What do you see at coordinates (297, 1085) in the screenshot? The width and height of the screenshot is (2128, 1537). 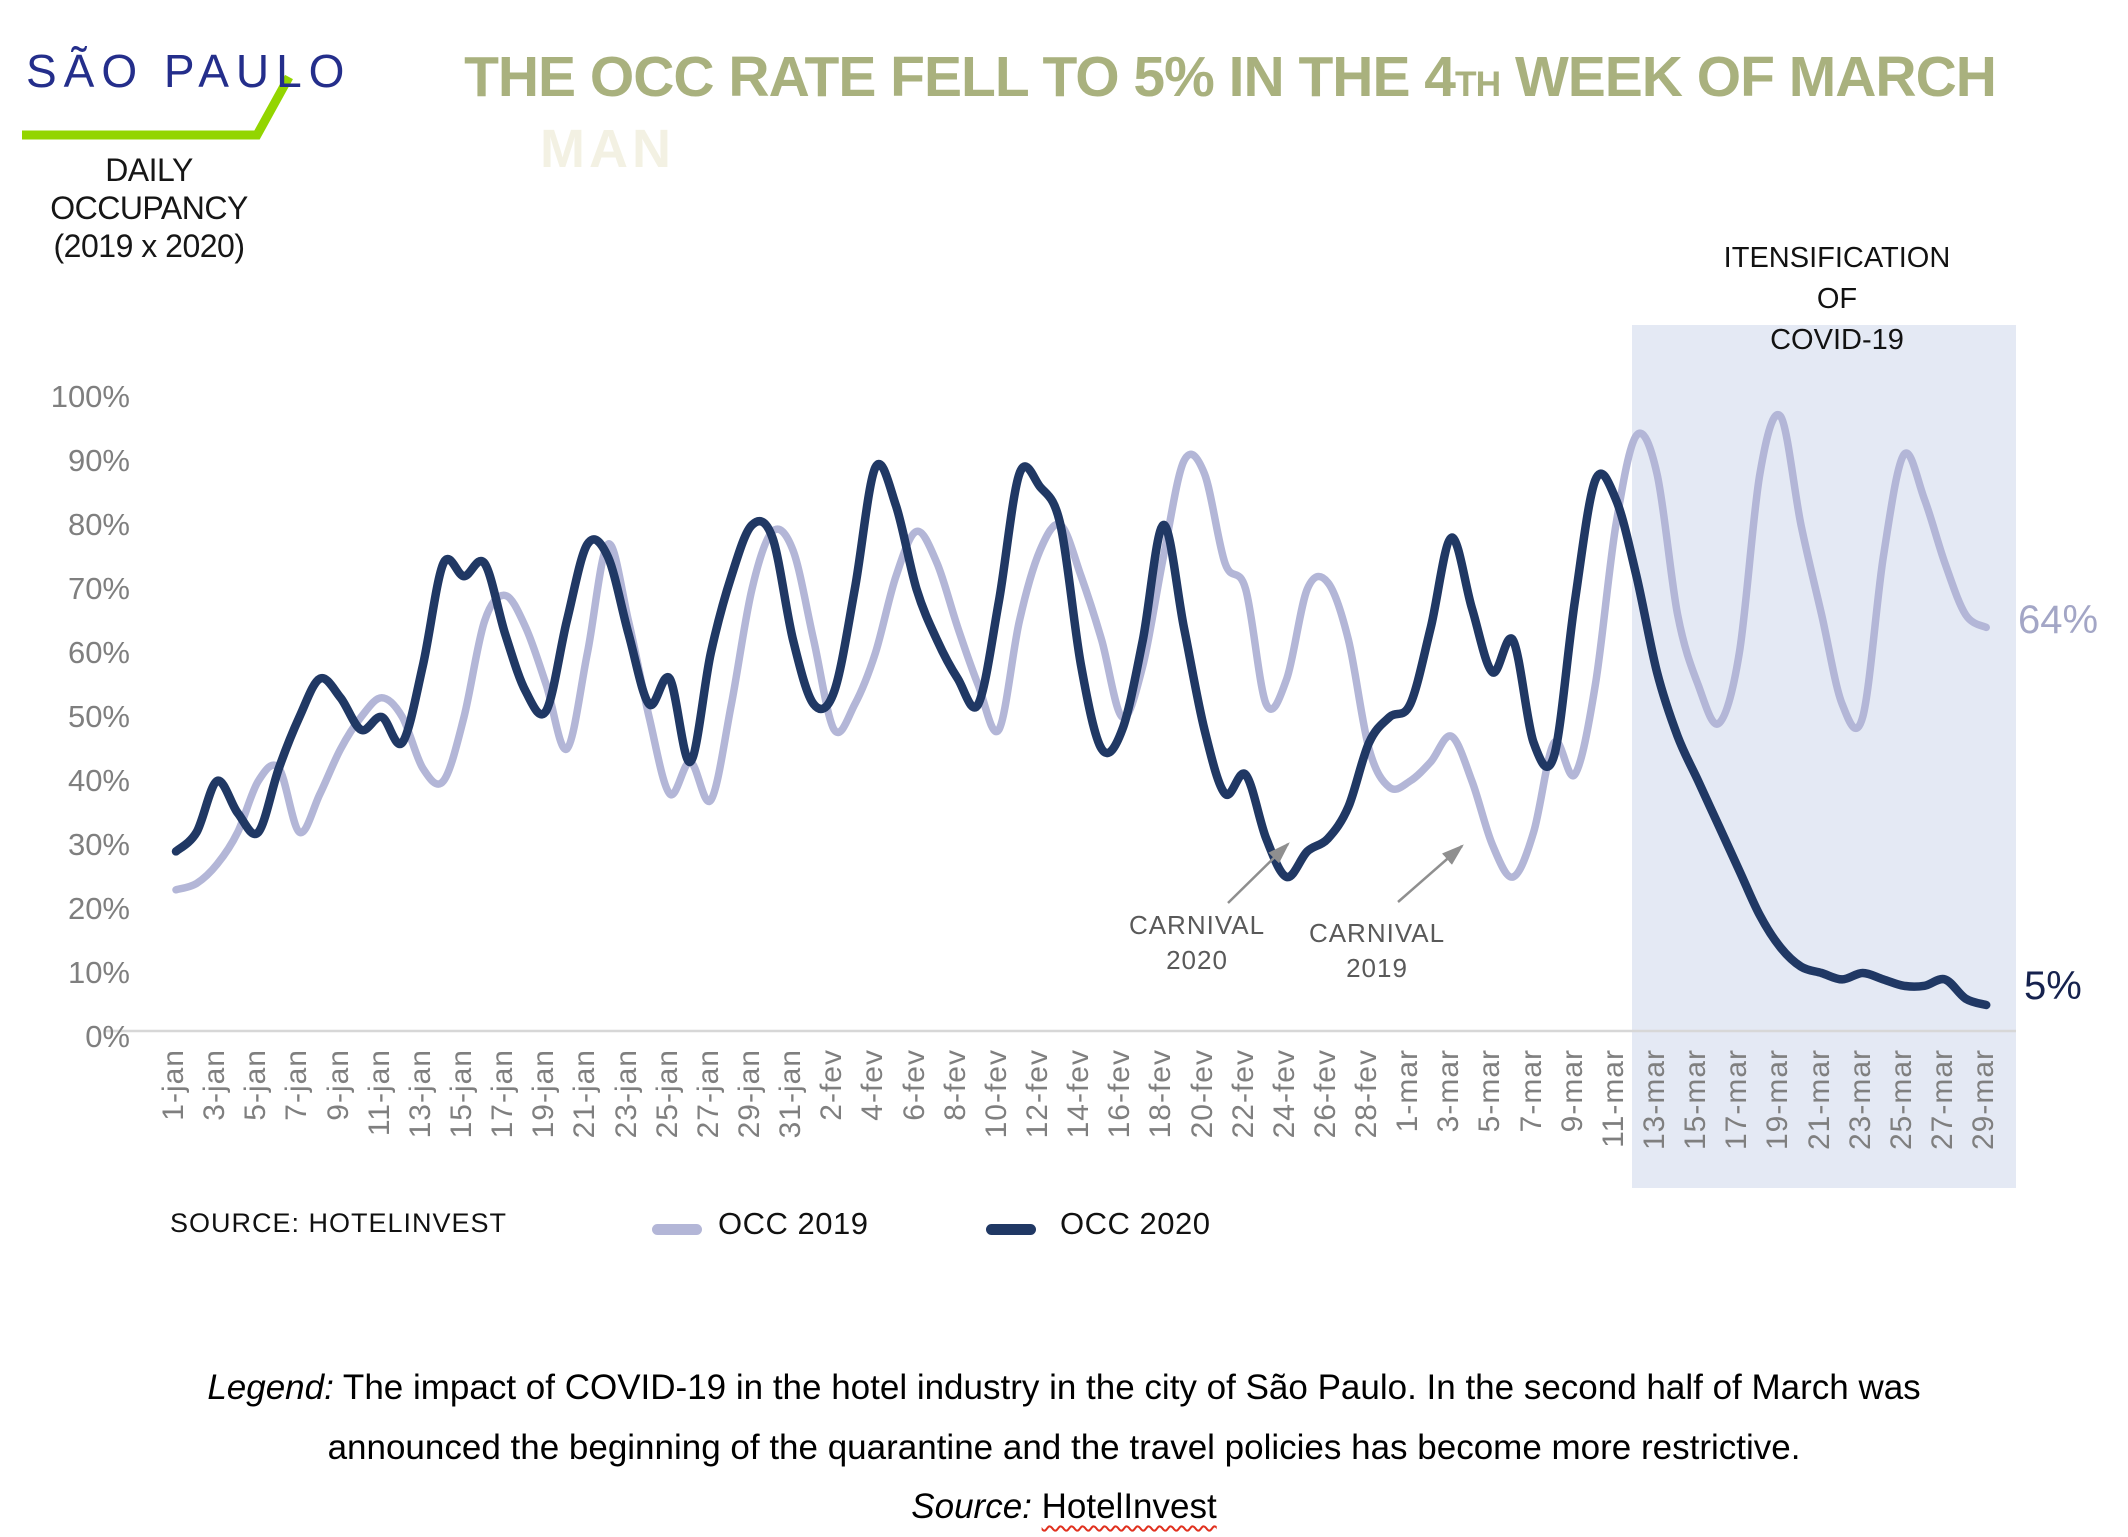 I see `x-tick-label: 7-jan` at bounding box center [297, 1085].